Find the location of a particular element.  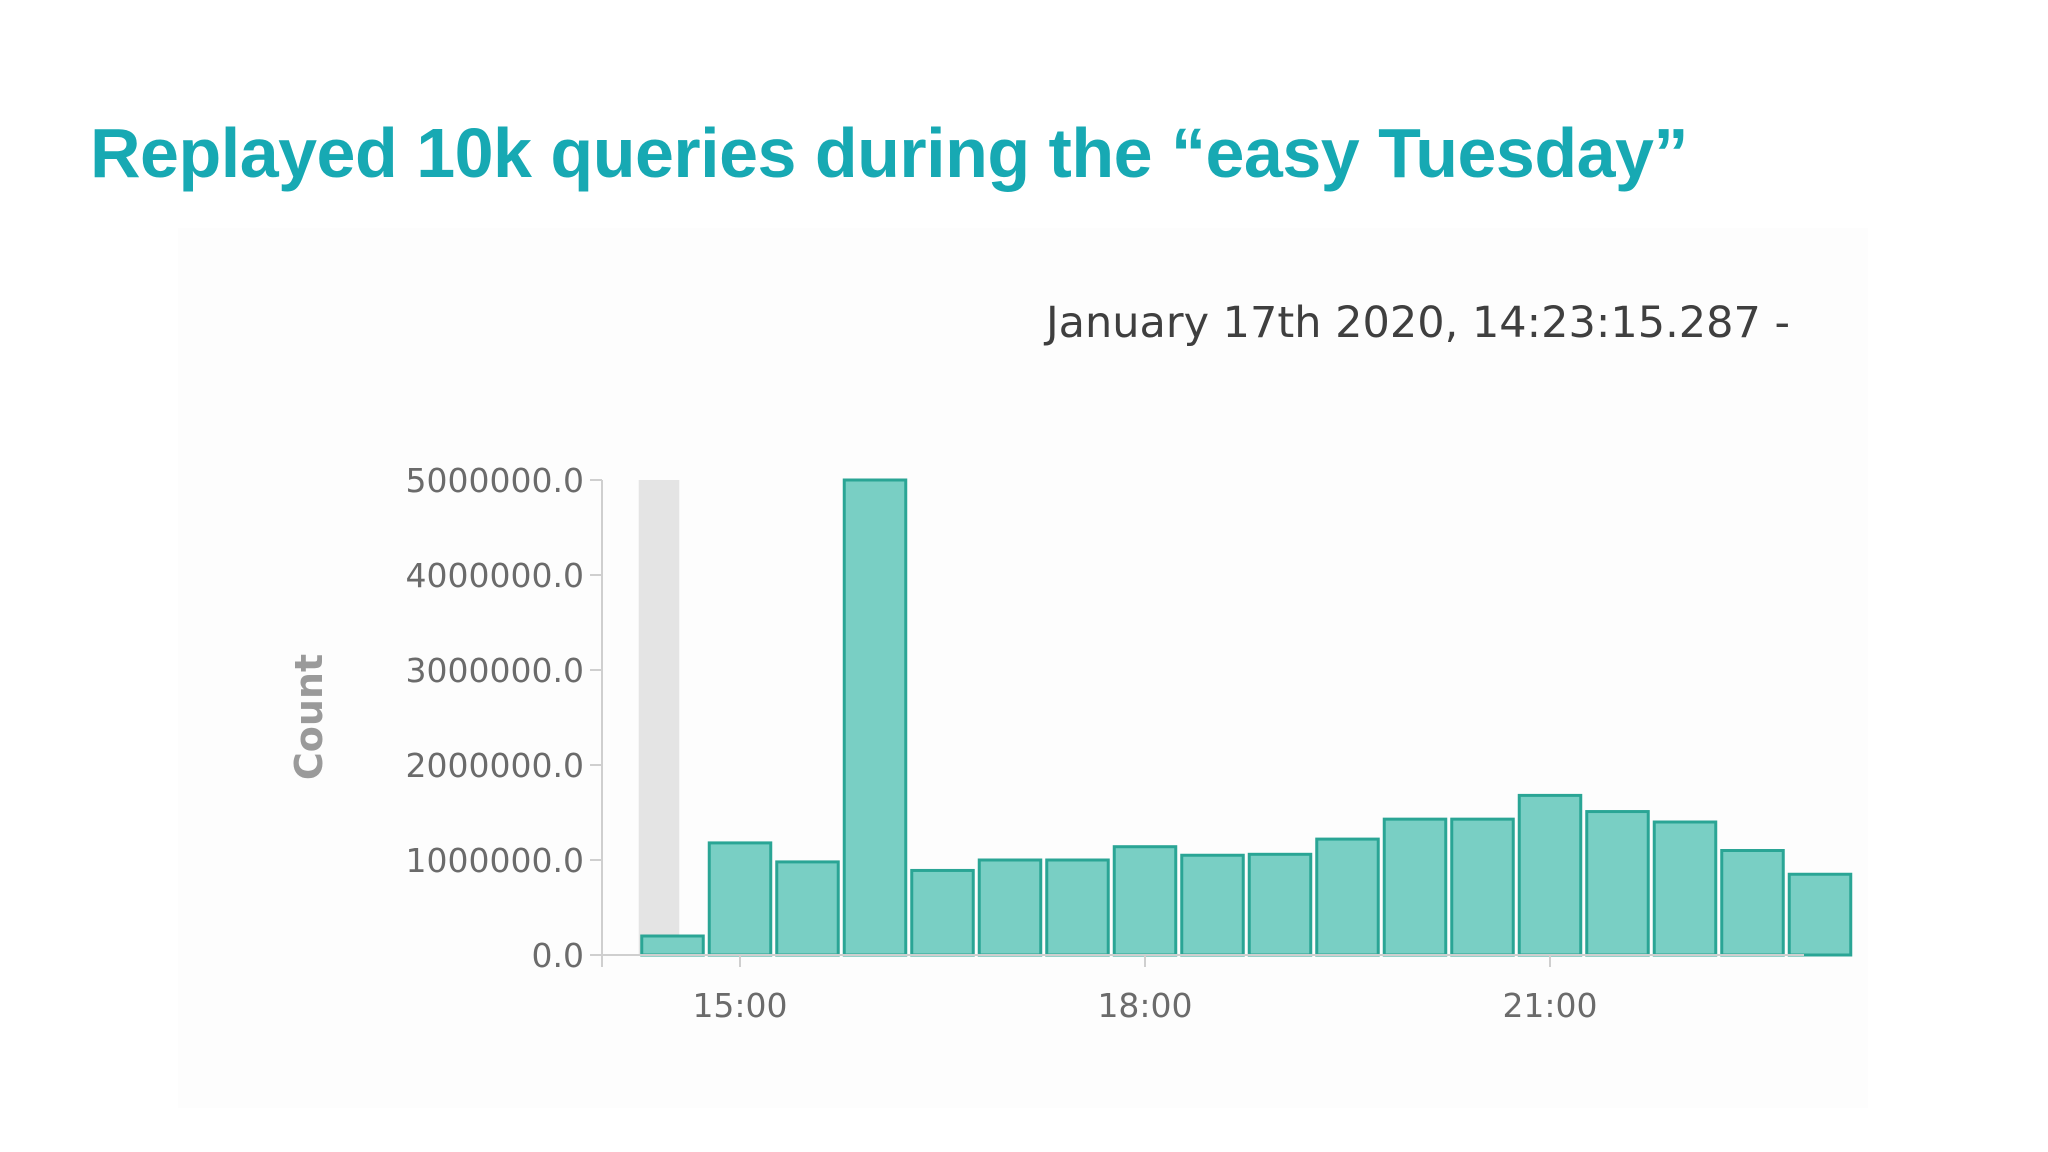

partial-bucket-shade is located at coordinates (659, 717).